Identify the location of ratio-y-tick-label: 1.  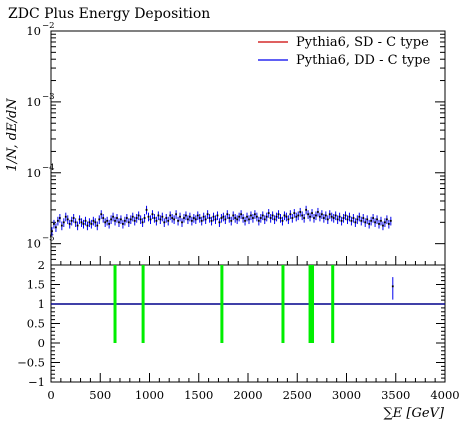
(41, 304).